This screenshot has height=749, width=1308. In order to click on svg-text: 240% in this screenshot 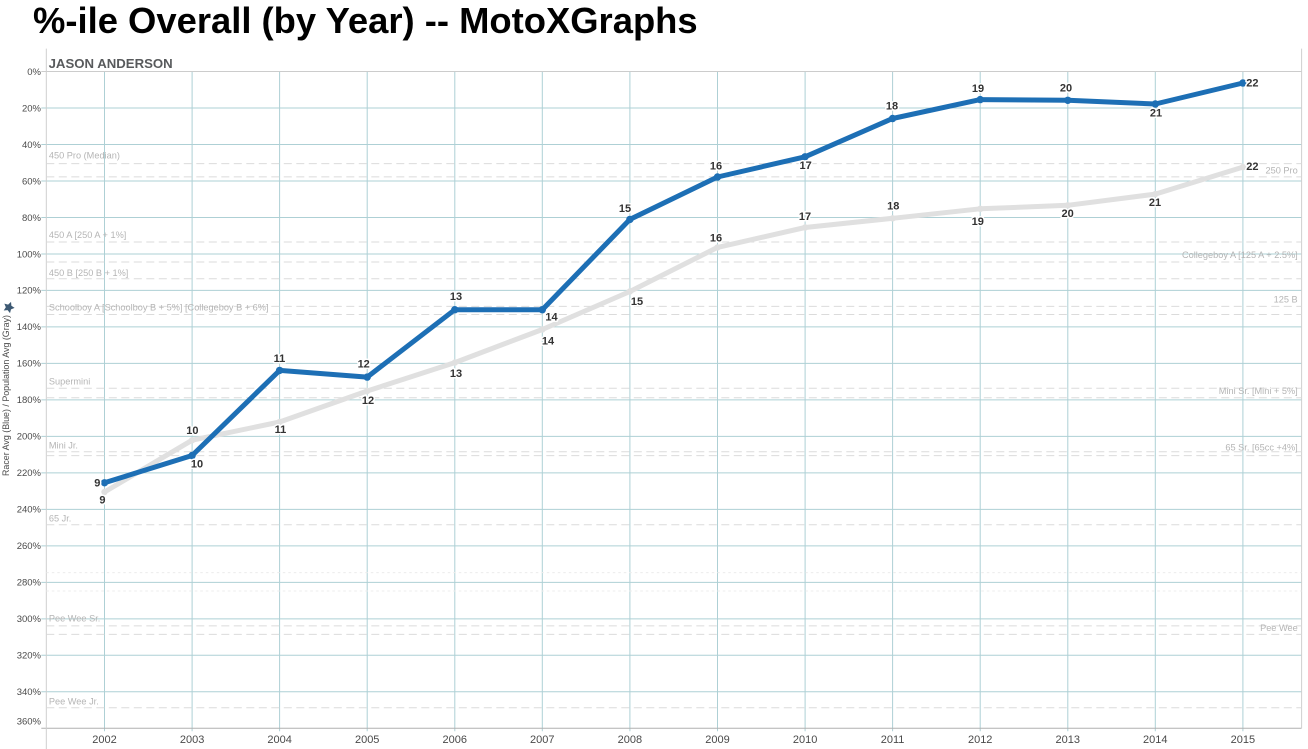, I will do `click(29, 510)`.